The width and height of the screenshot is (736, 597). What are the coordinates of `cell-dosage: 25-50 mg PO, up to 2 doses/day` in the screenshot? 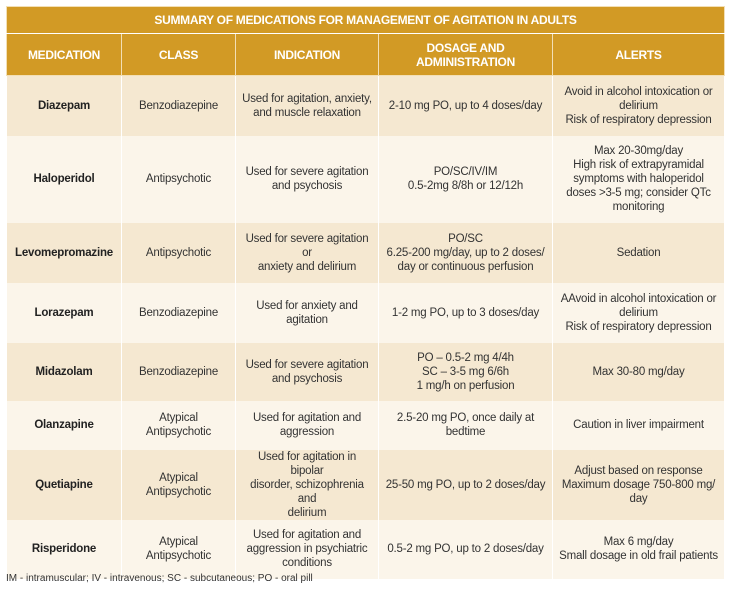 It's located at (465, 484).